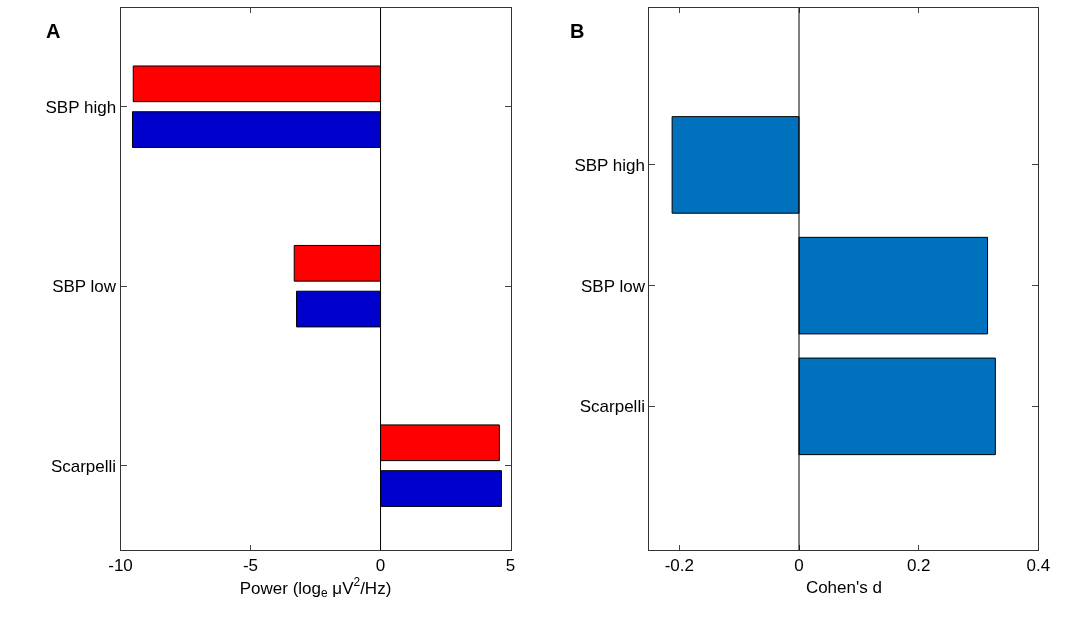 This screenshot has width=1069, height=621. Describe the element at coordinates (1038, 566) in the screenshot. I see `x-tick-label: 0.4` at that location.